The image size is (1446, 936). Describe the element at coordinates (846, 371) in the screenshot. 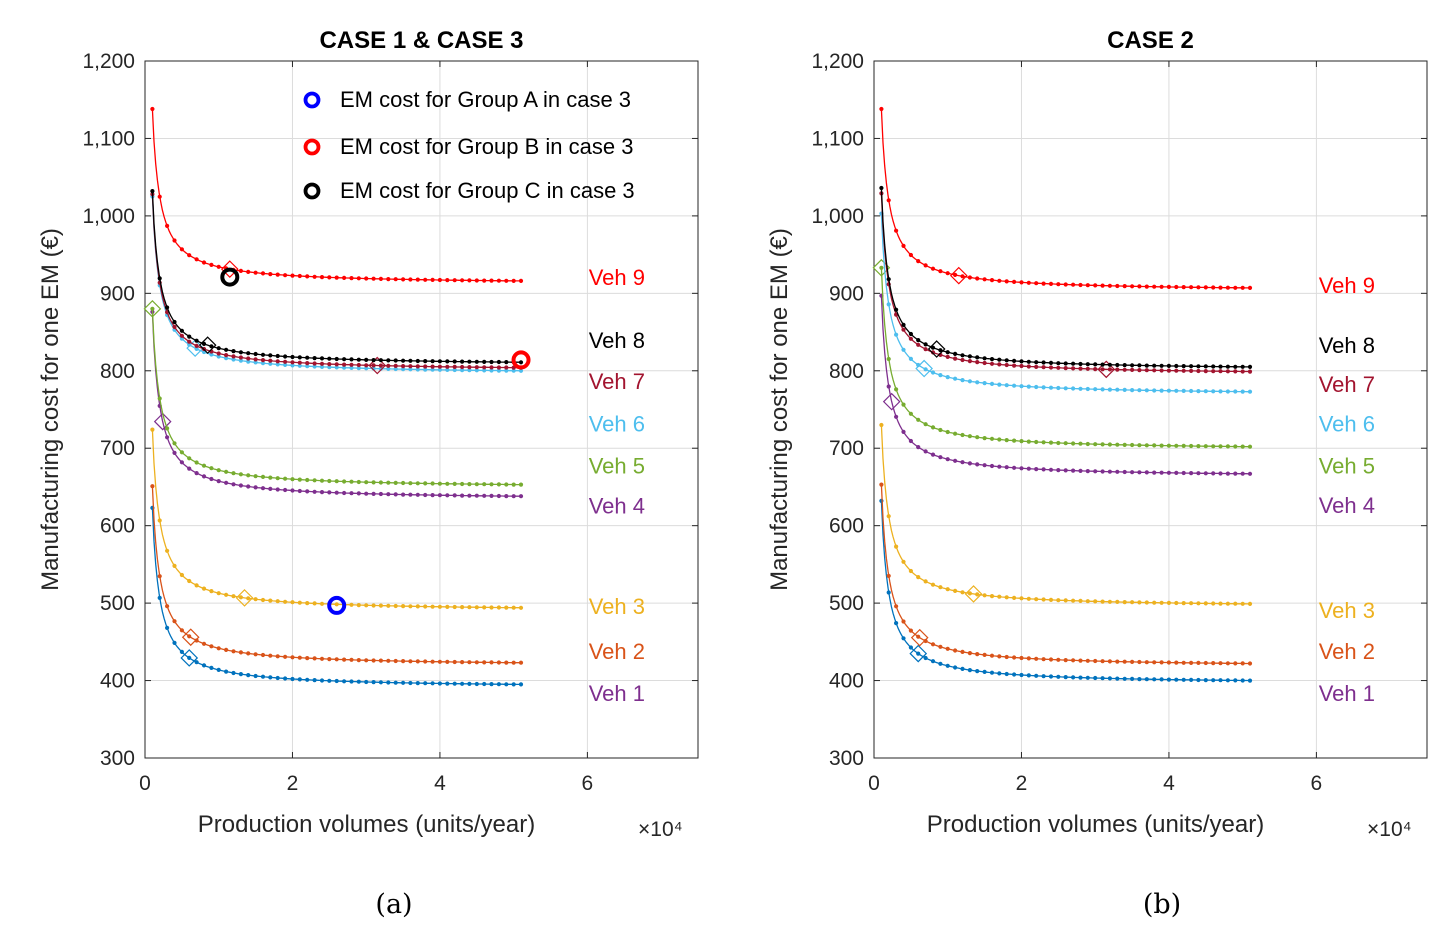

I see `y-tick-label: 800` at that location.